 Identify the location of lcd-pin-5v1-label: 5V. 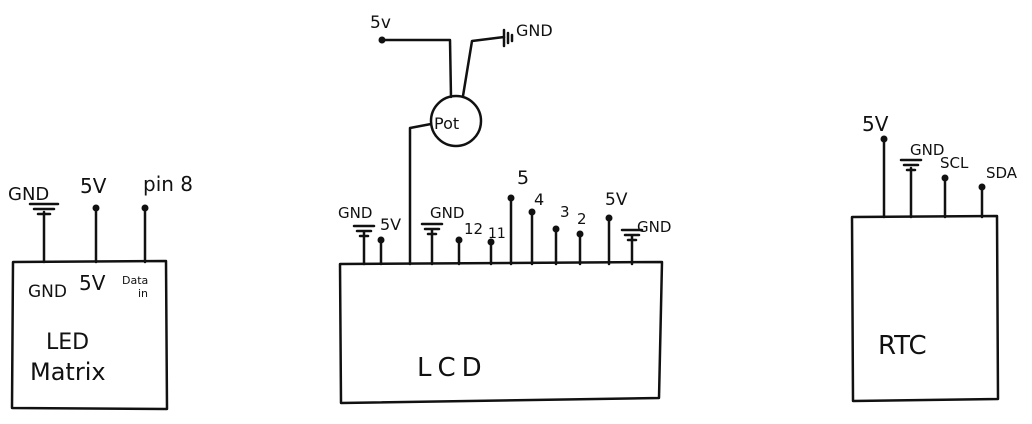
(390, 224).